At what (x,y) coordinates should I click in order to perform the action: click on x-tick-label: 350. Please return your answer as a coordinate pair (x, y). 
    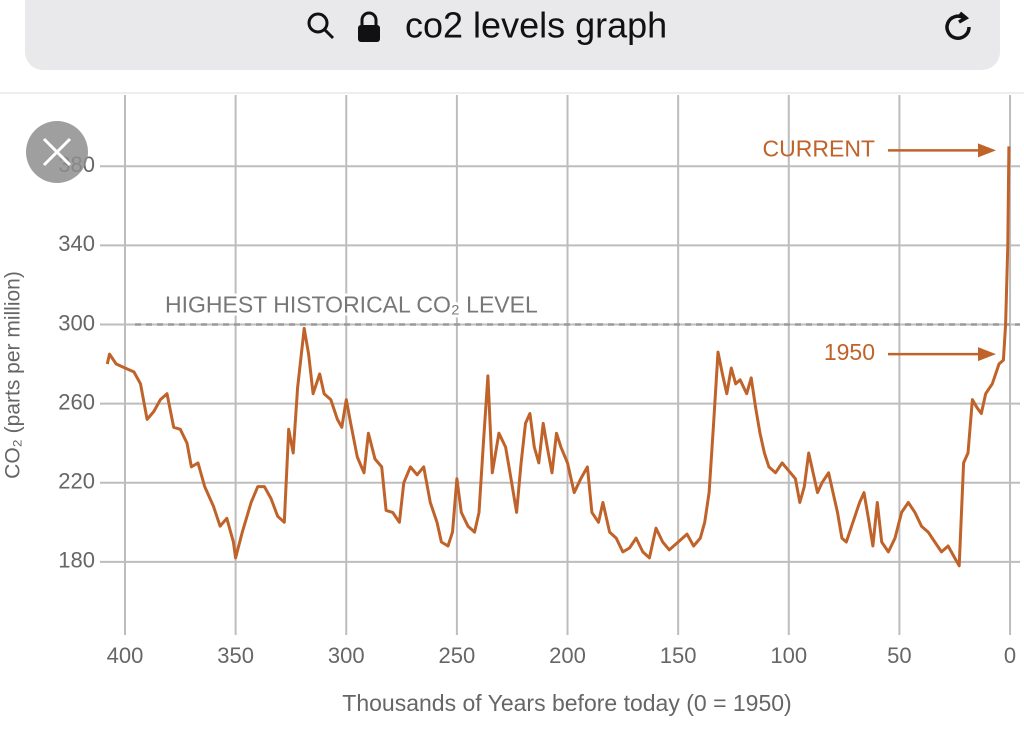
    Looking at the image, I should click on (235, 655).